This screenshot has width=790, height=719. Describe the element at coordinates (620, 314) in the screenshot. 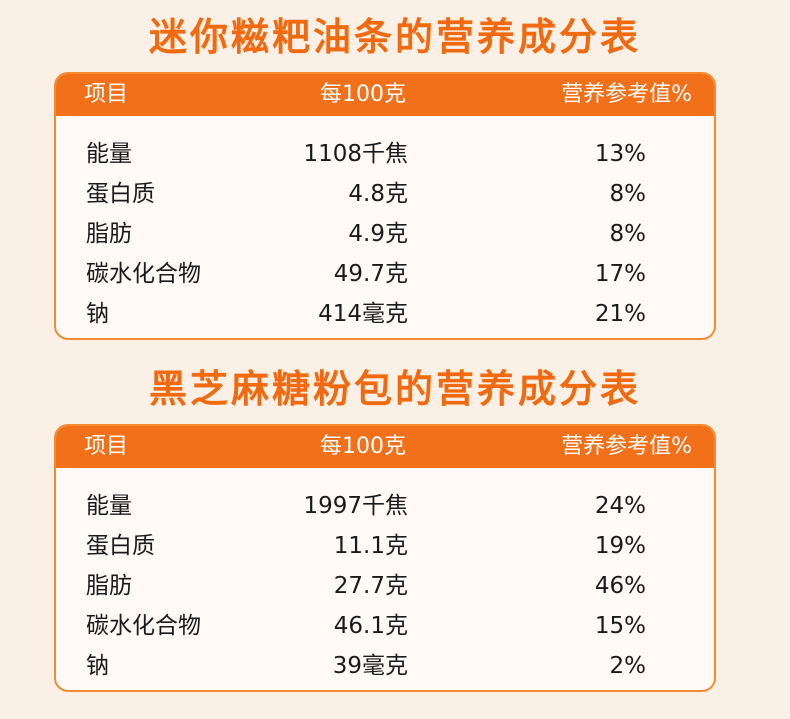

I see `nutrient-nrv: 21%` at that location.